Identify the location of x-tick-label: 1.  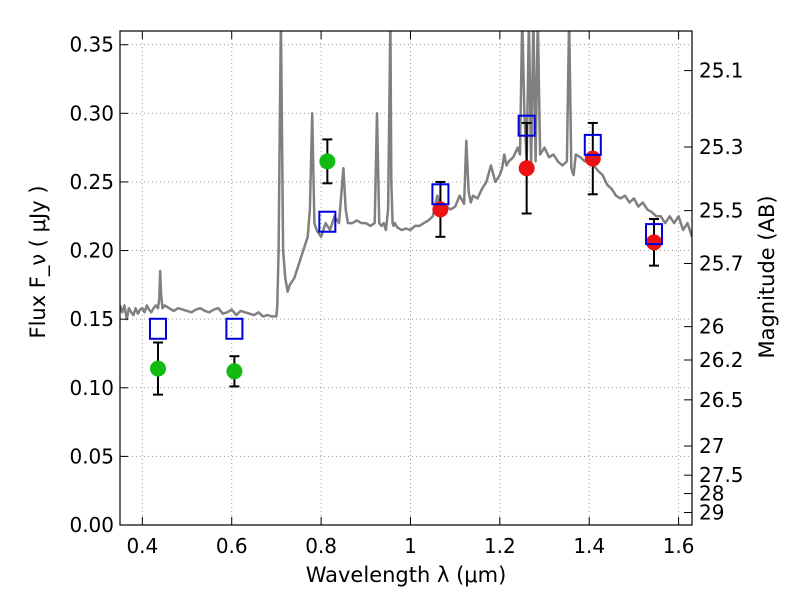
(410, 546).